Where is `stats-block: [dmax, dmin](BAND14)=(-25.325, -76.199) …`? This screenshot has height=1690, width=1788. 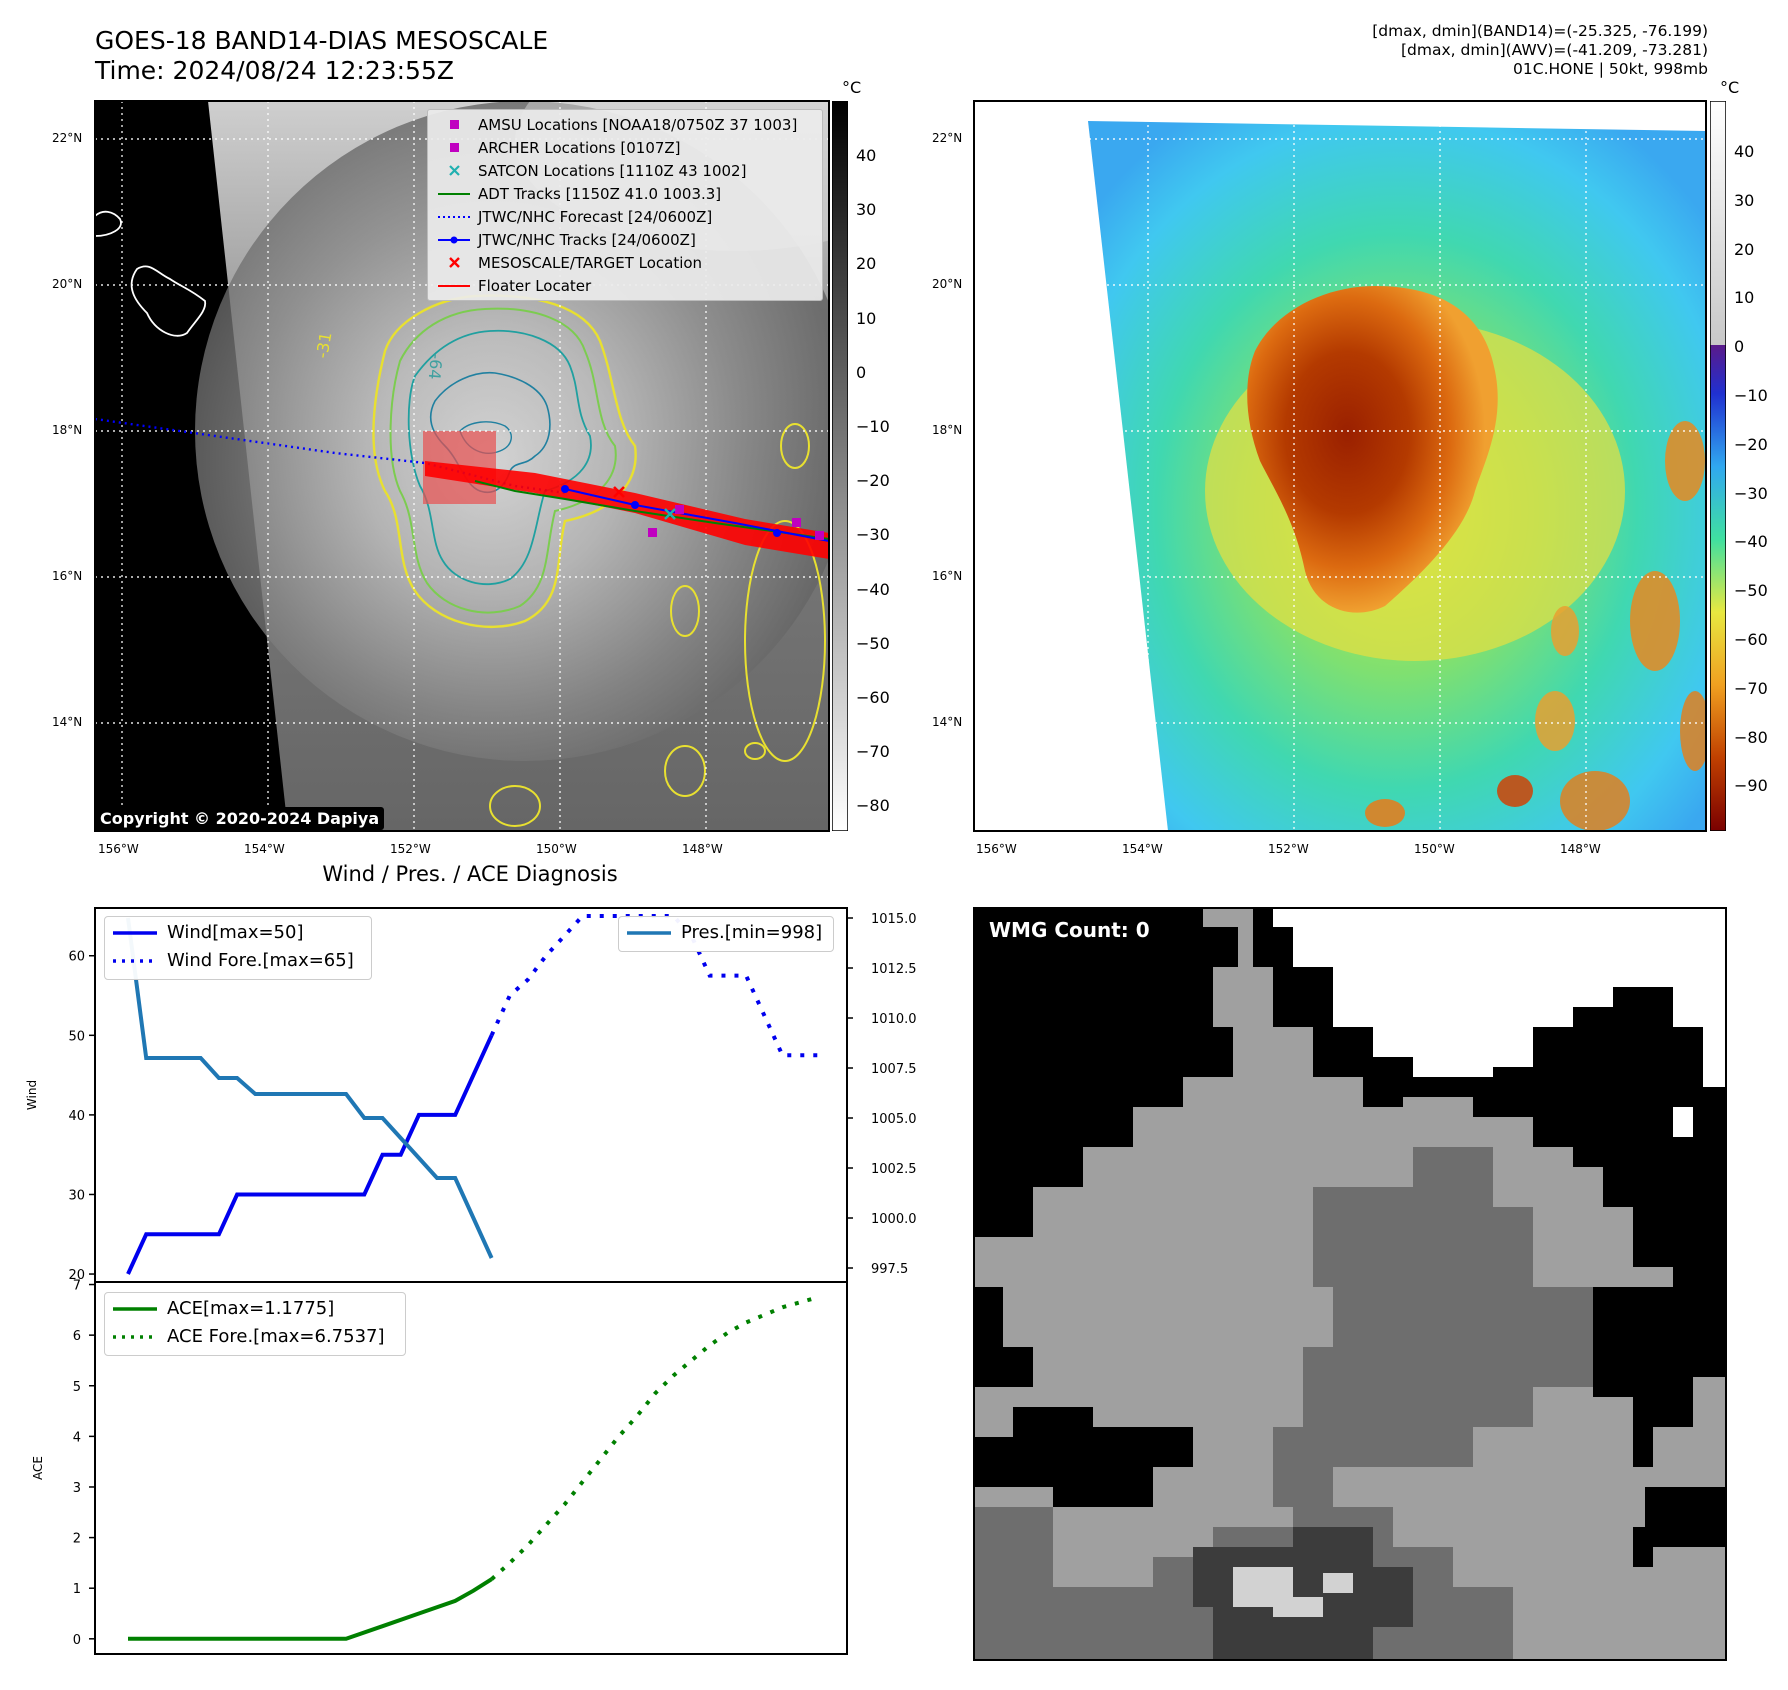 stats-block: [dmax, dmin](BAND14)=(-25.325, -76.199) … is located at coordinates (1540, 50).